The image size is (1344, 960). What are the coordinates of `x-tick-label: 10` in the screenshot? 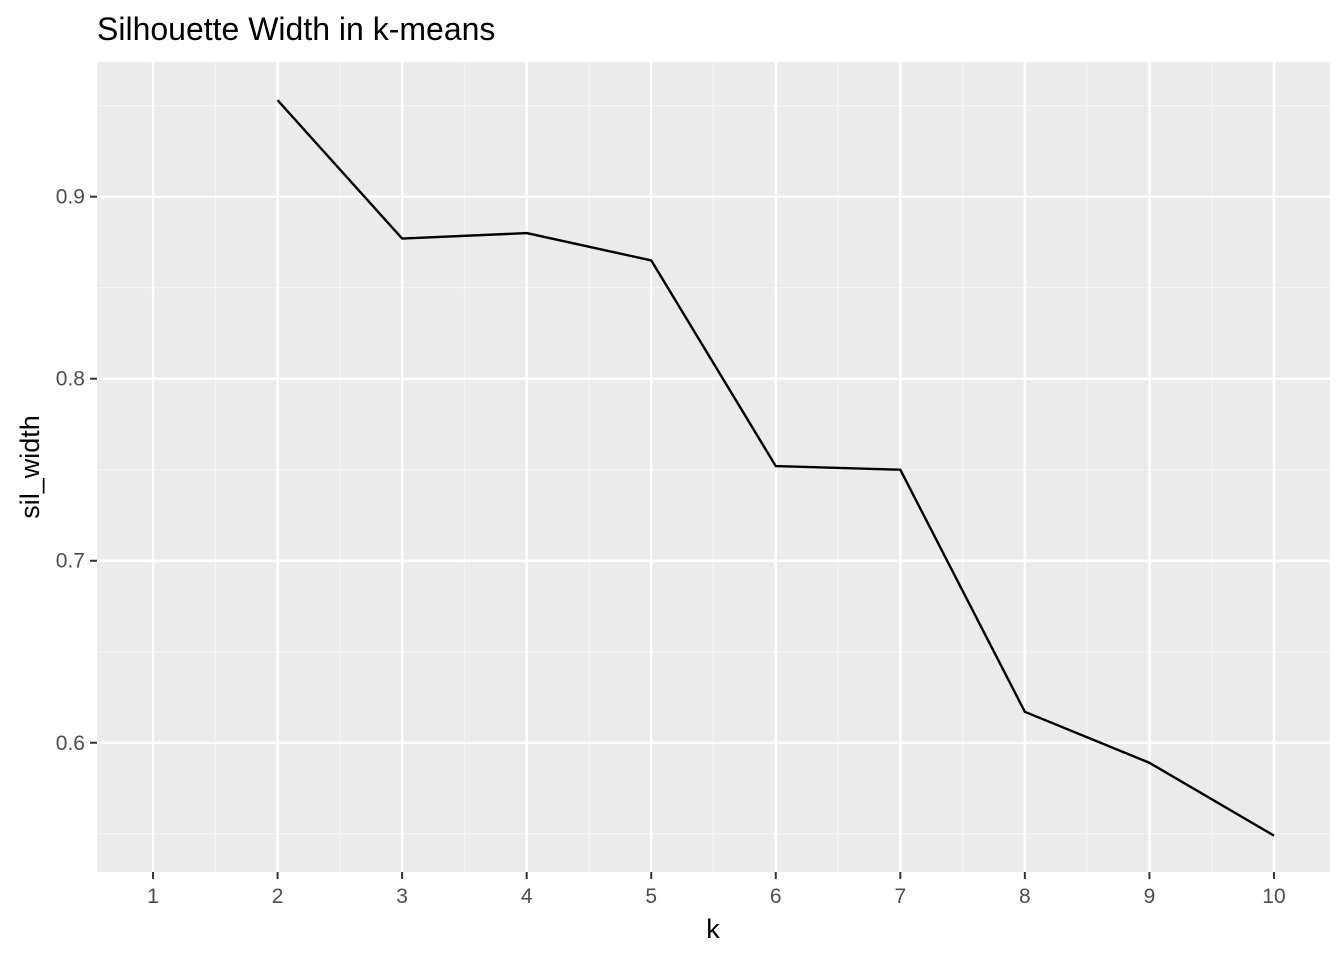 It's located at (1273, 896).